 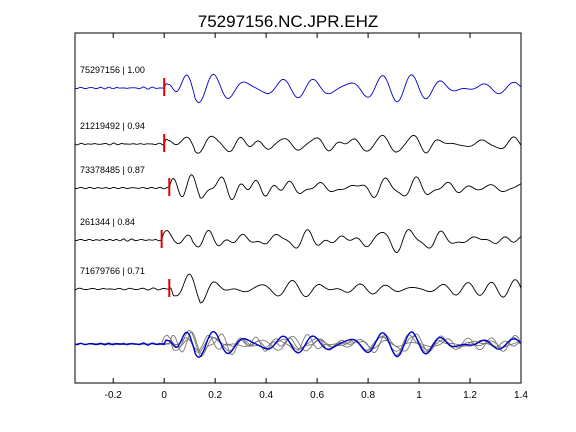 What do you see at coordinates (419, 395) in the screenshot?
I see `x-tick-label: 1` at bounding box center [419, 395].